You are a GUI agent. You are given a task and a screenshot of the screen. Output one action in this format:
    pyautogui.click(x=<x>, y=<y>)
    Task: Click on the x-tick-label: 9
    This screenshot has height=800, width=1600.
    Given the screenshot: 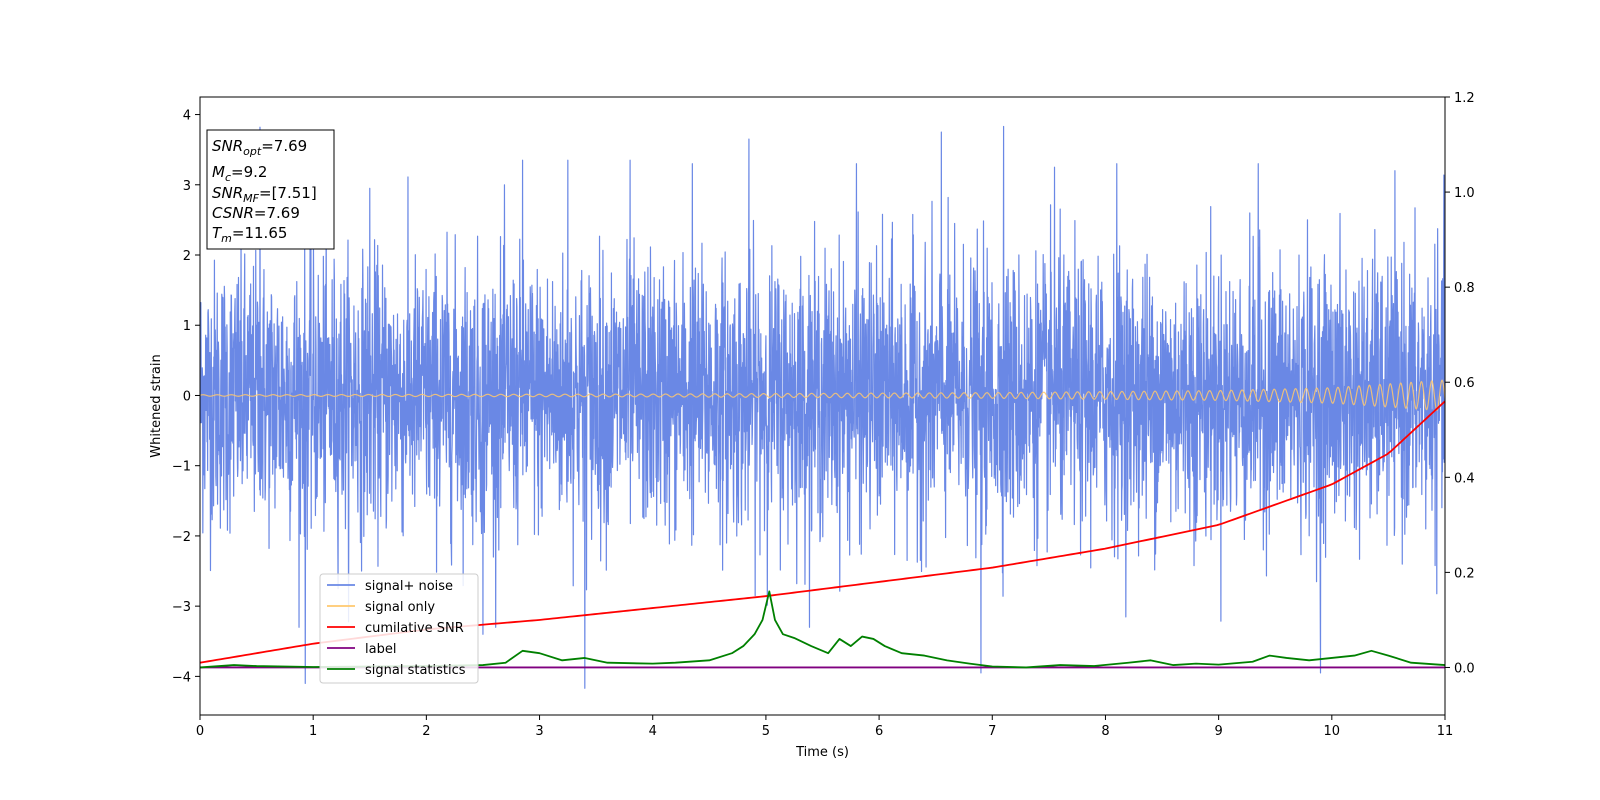 What is the action you would take?
    pyautogui.click(x=1218, y=731)
    